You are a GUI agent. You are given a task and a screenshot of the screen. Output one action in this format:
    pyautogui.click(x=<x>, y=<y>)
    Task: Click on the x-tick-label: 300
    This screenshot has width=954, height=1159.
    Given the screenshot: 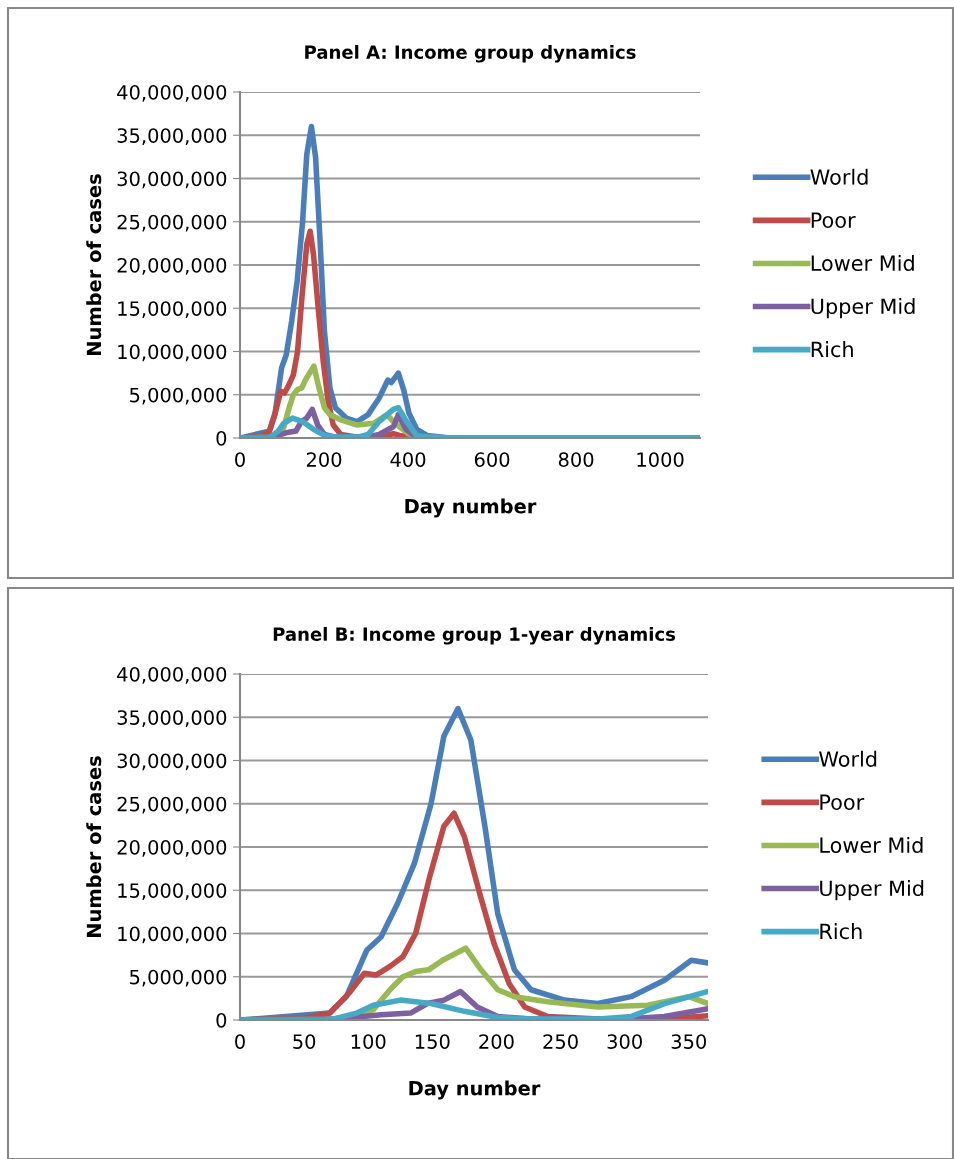 What is the action you would take?
    pyautogui.click(x=624, y=1041)
    